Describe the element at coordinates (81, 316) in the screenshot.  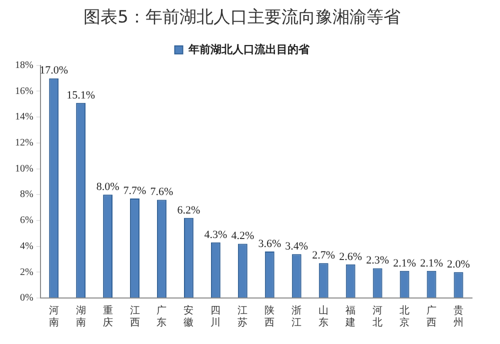
I see `x-tick-label: 湖南` at that location.